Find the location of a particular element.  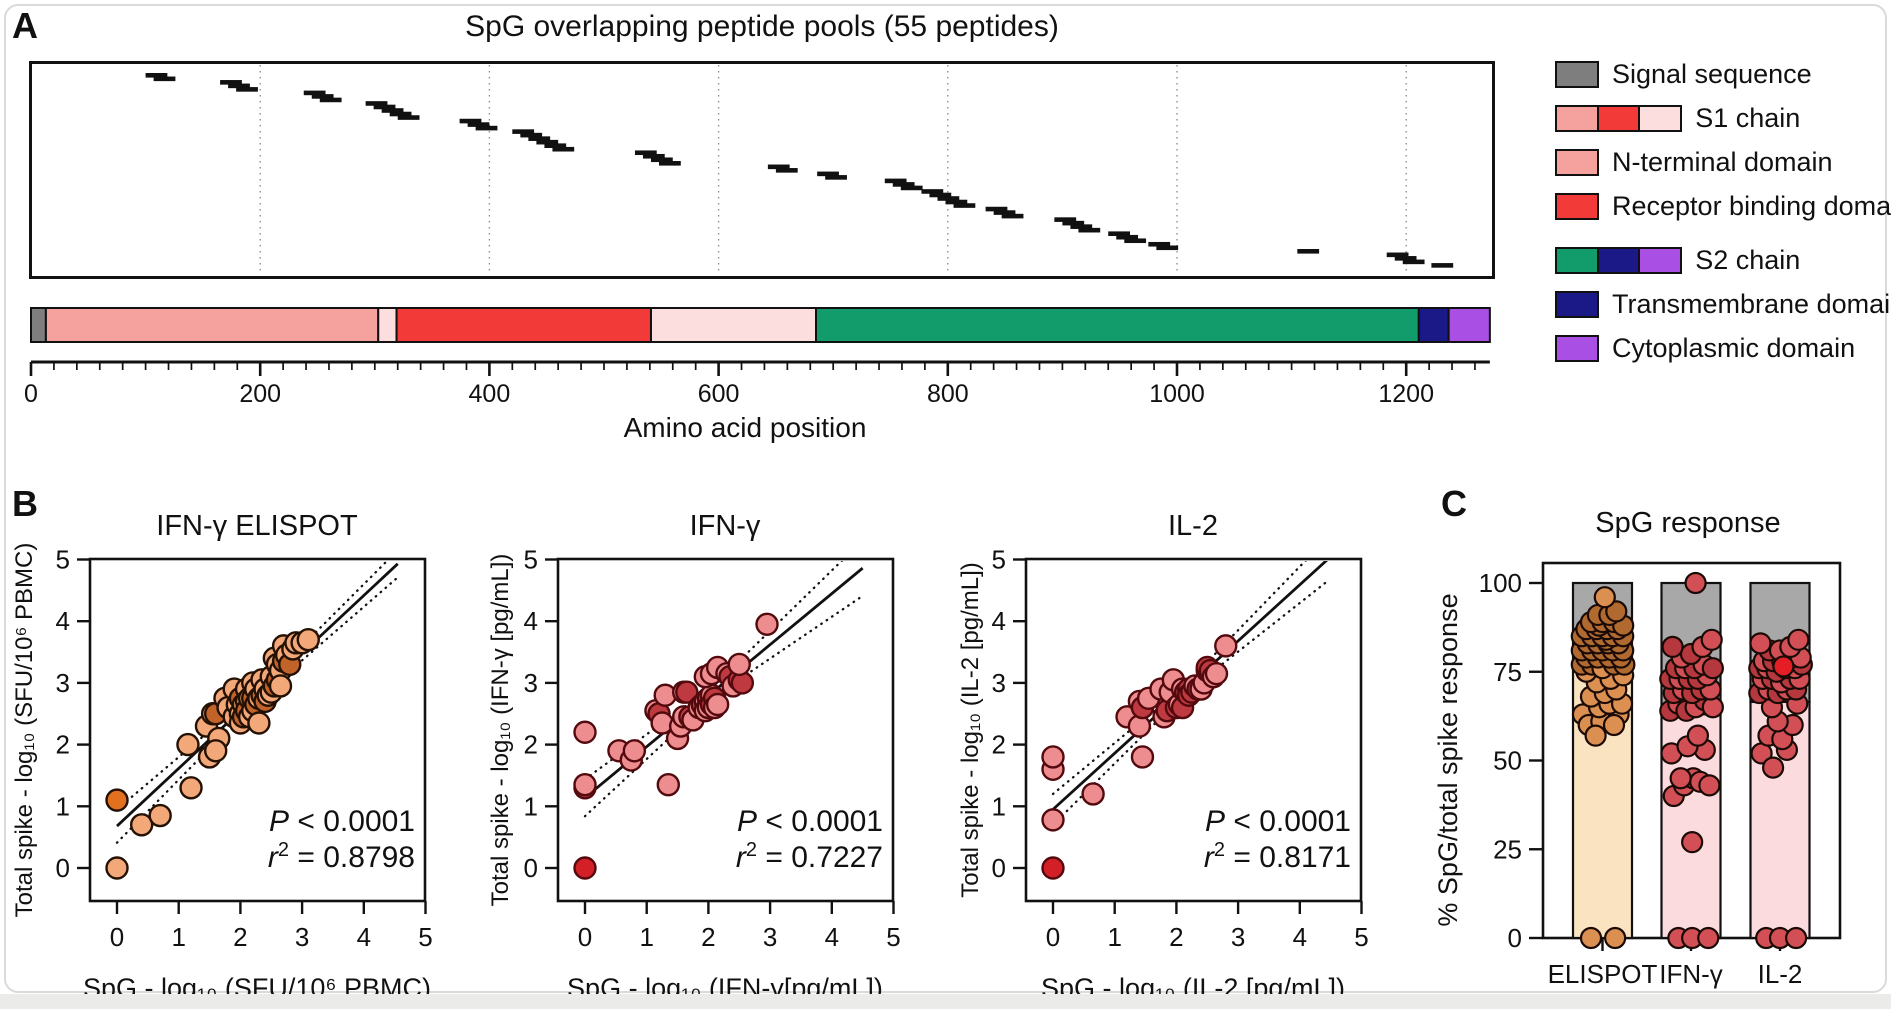

legend-item: Cytoplasmic domain is located at coordinates (1723, 348).